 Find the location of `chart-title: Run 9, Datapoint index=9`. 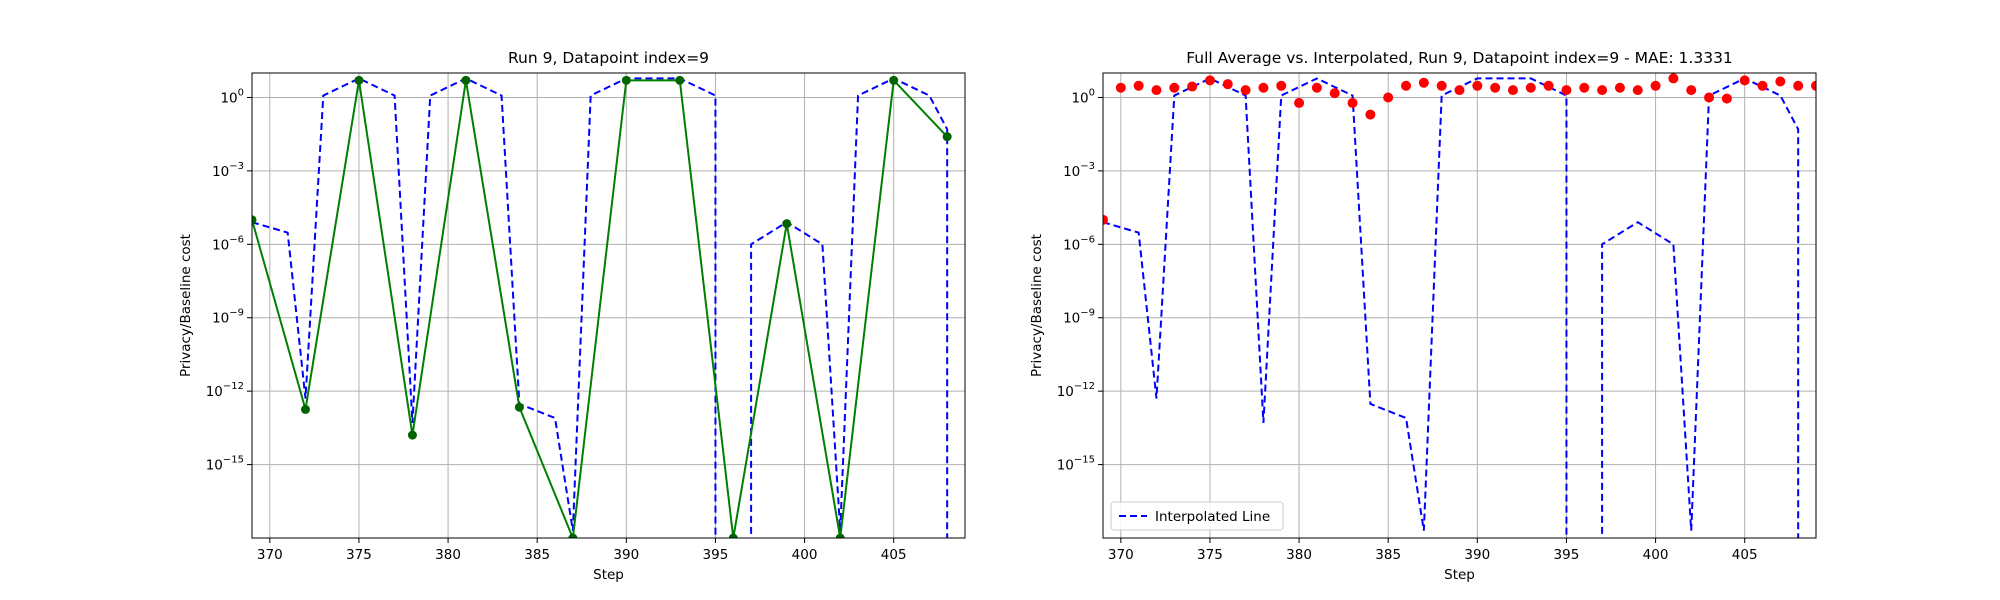

chart-title: Run 9, Datapoint index=9 is located at coordinates (608, 58).